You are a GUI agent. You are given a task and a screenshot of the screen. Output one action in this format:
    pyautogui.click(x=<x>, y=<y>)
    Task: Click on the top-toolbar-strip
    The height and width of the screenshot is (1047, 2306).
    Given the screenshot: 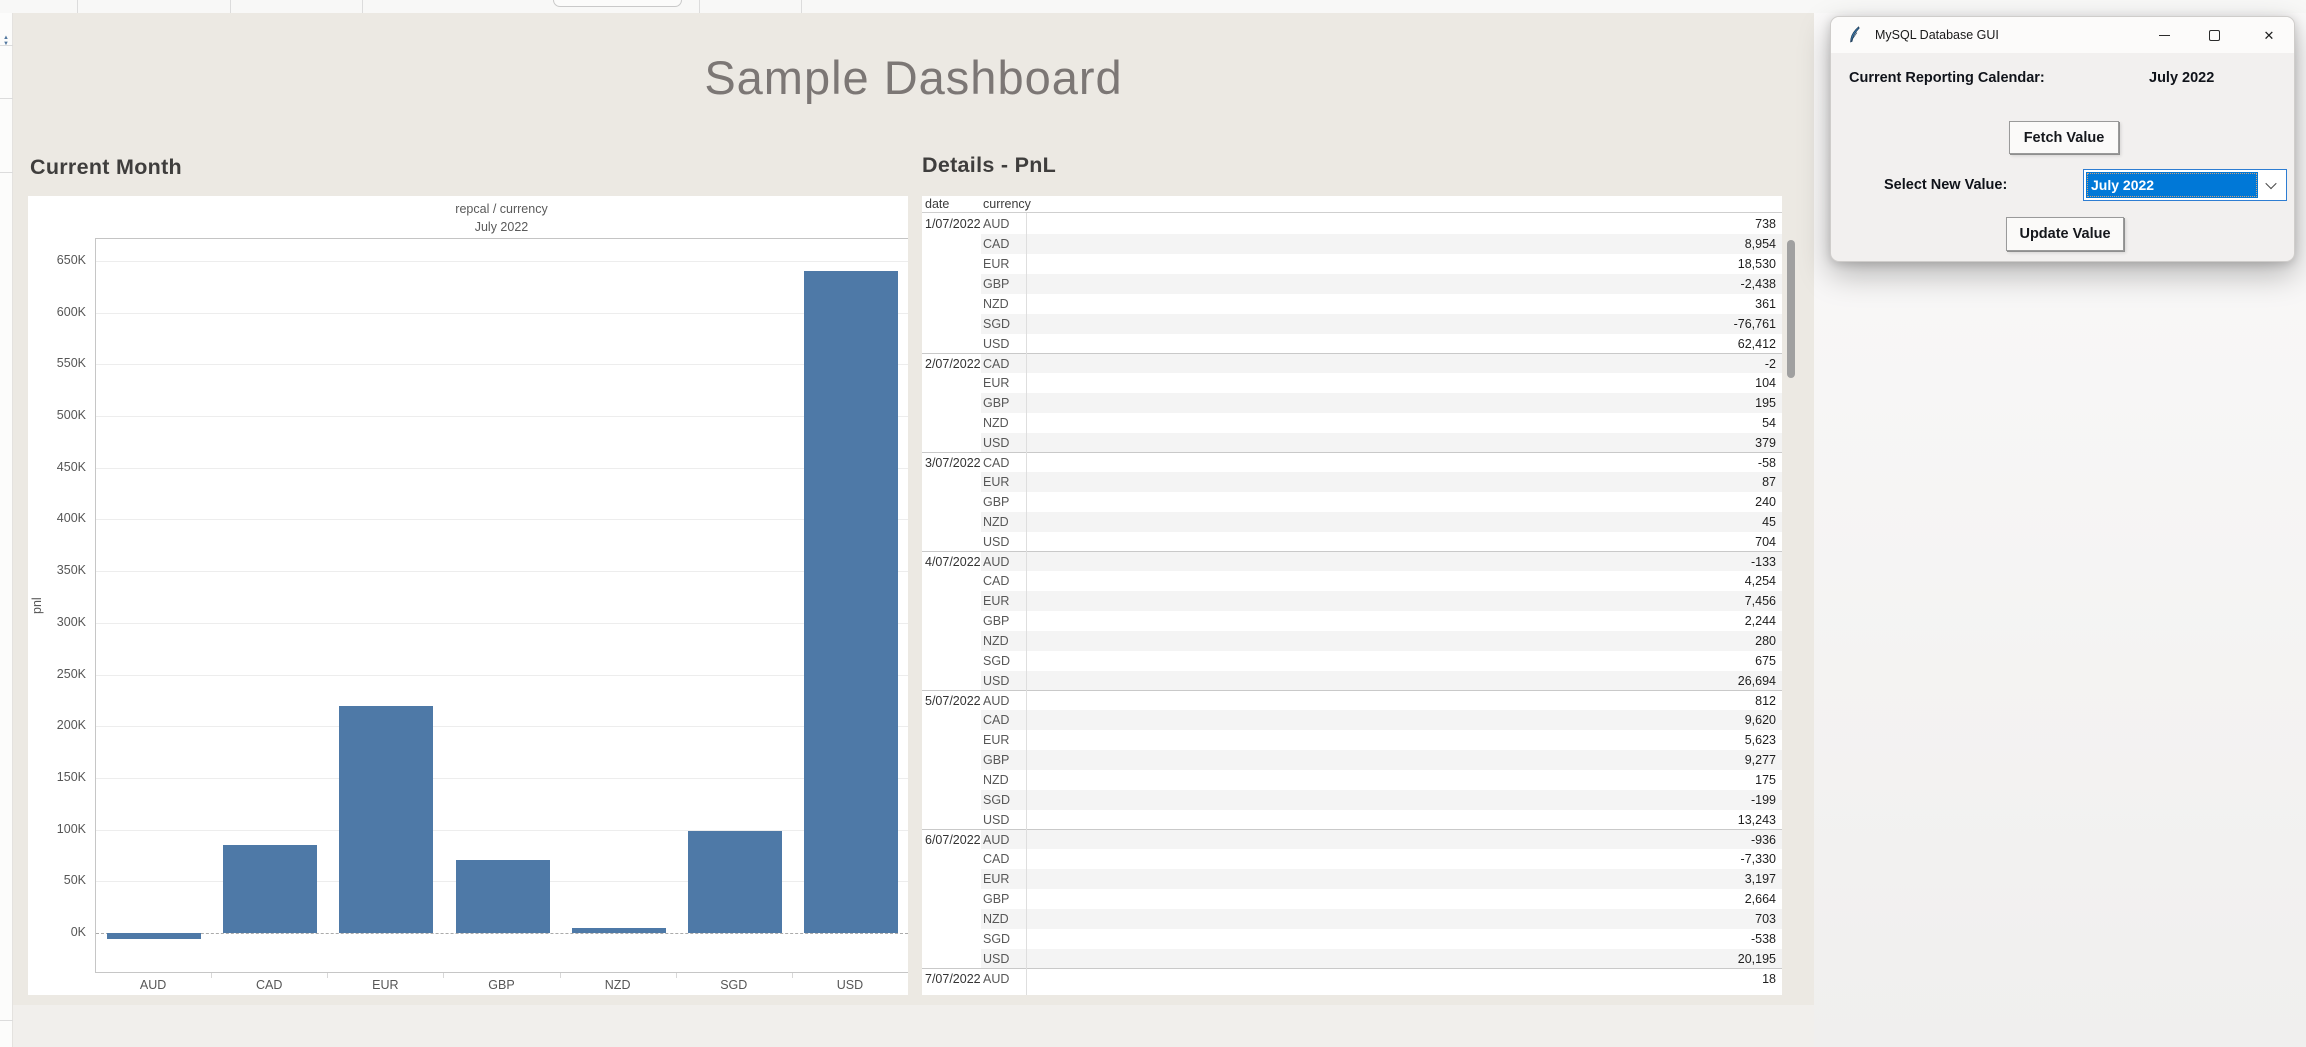 What is the action you would take?
    pyautogui.click(x=1153, y=6)
    